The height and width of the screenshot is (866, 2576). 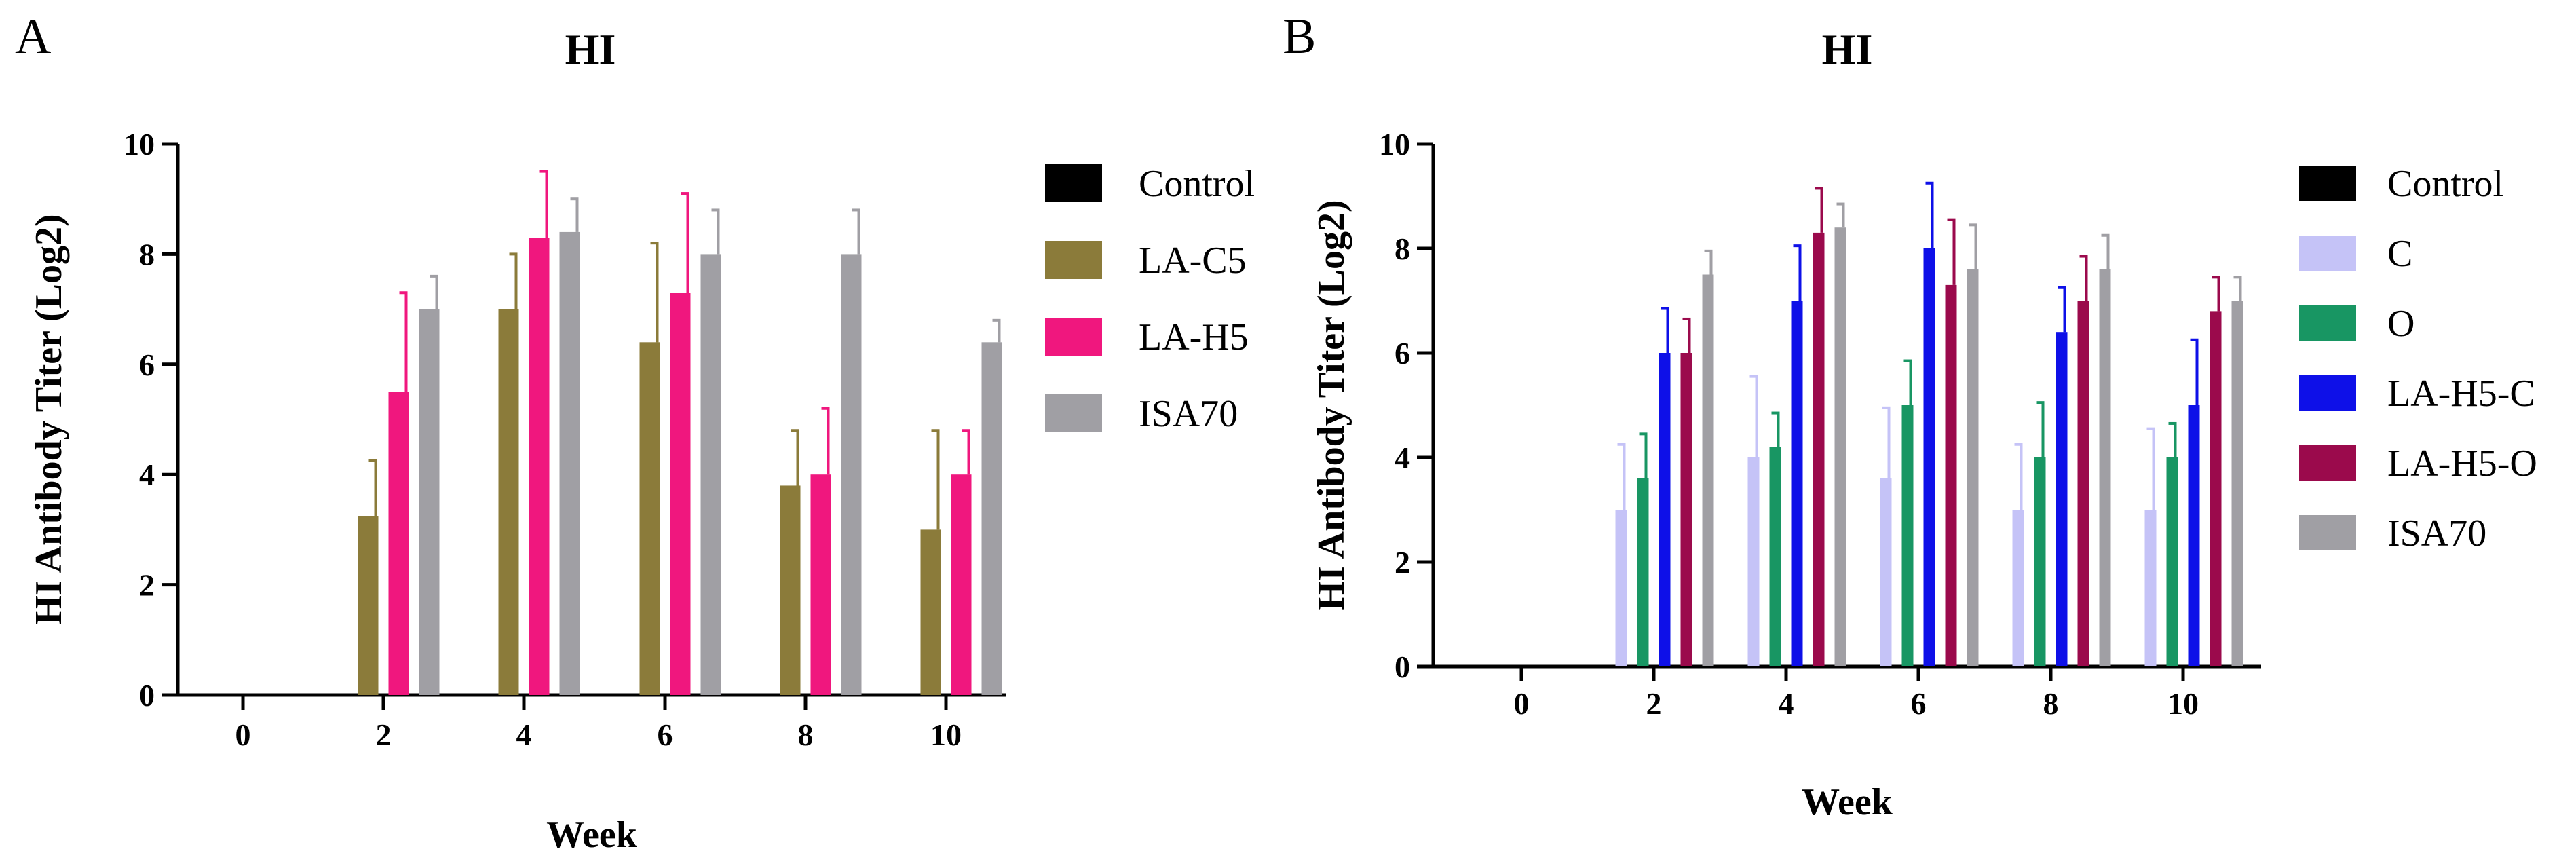 What do you see at coordinates (1073, 260) in the screenshot?
I see `legend-swatch-la-c5` at bounding box center [1073, 260].